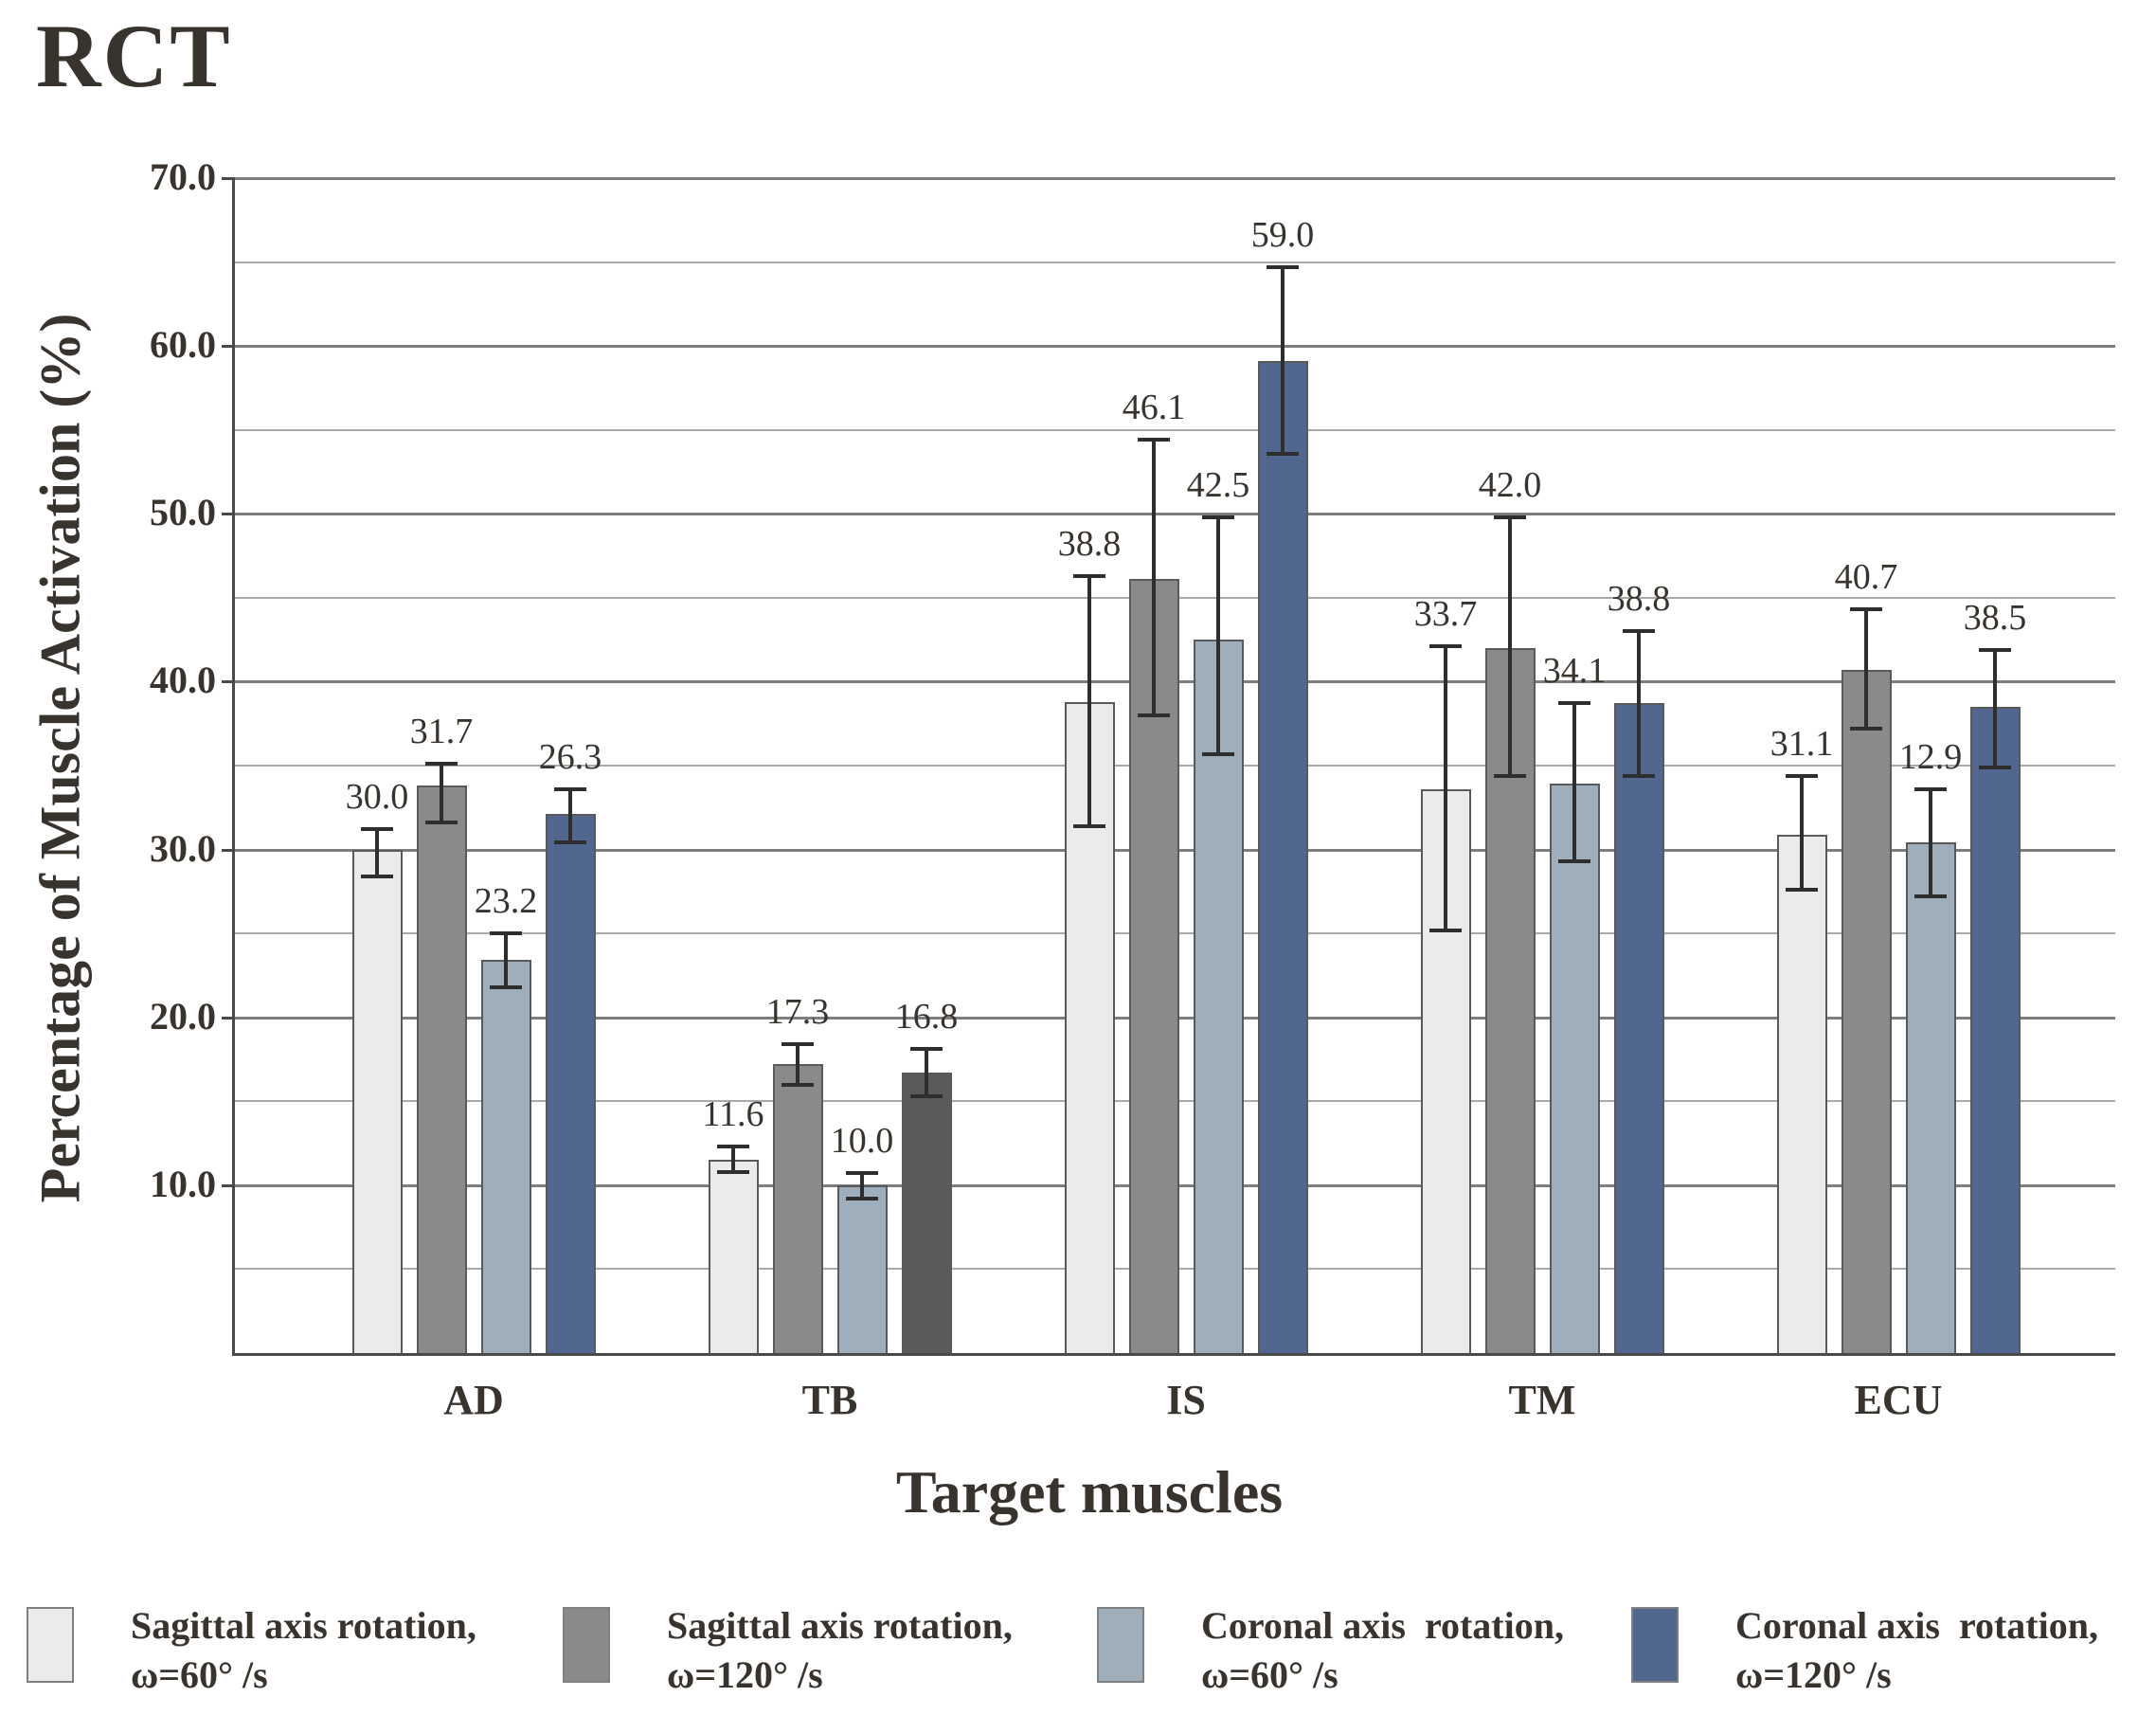 This screenshot has width=2156, height=1715. I want to click on bar-value-label: 30.0, so click(377, 798).